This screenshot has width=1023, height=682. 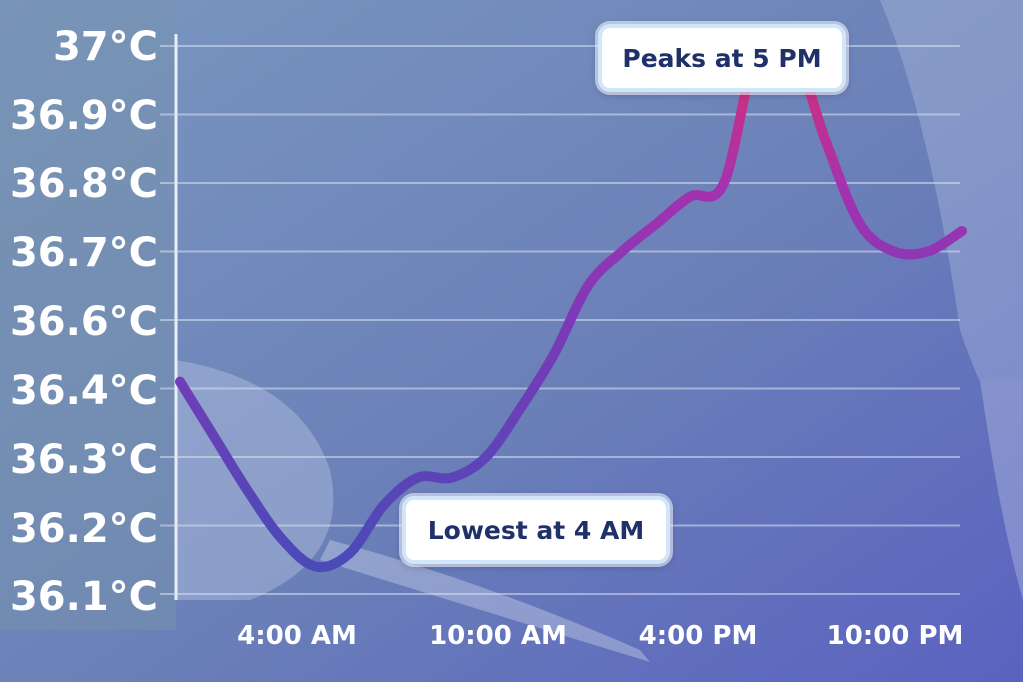 What do you see at coordinates (722, 58) in the screenshot?
I see `peak-annotation: Peaks at 5 PM` at bounding box center [722, 58].